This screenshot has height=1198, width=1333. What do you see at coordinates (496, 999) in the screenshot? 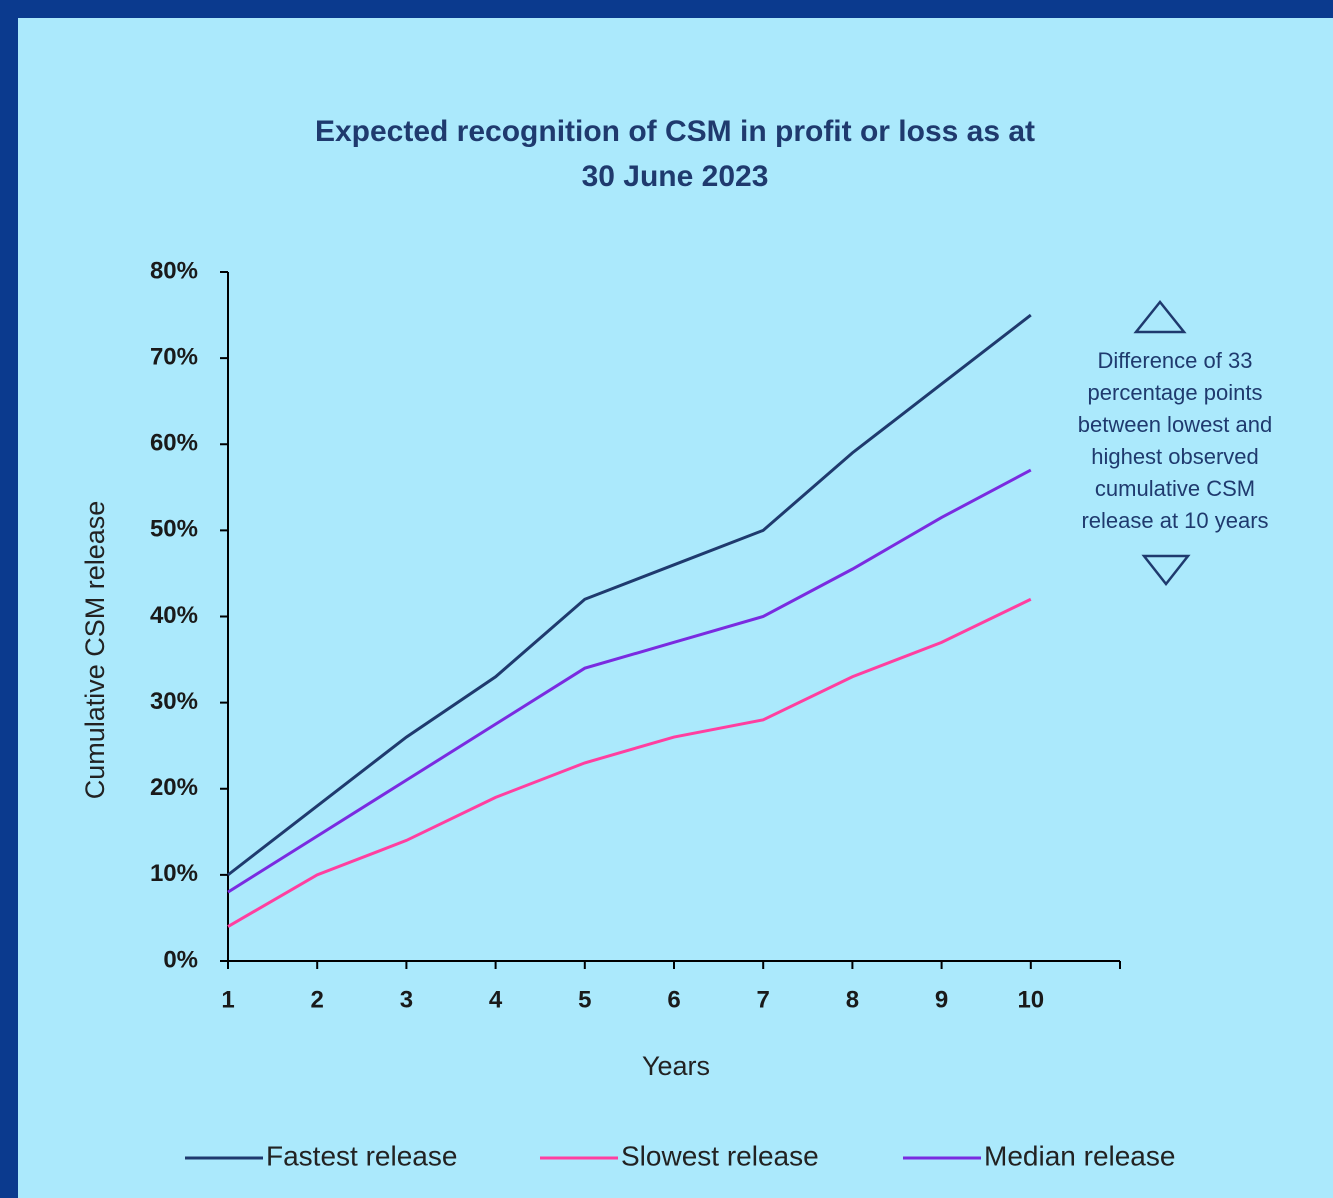
I see `x-tick-label: 4` at bounding box center [496, 999].